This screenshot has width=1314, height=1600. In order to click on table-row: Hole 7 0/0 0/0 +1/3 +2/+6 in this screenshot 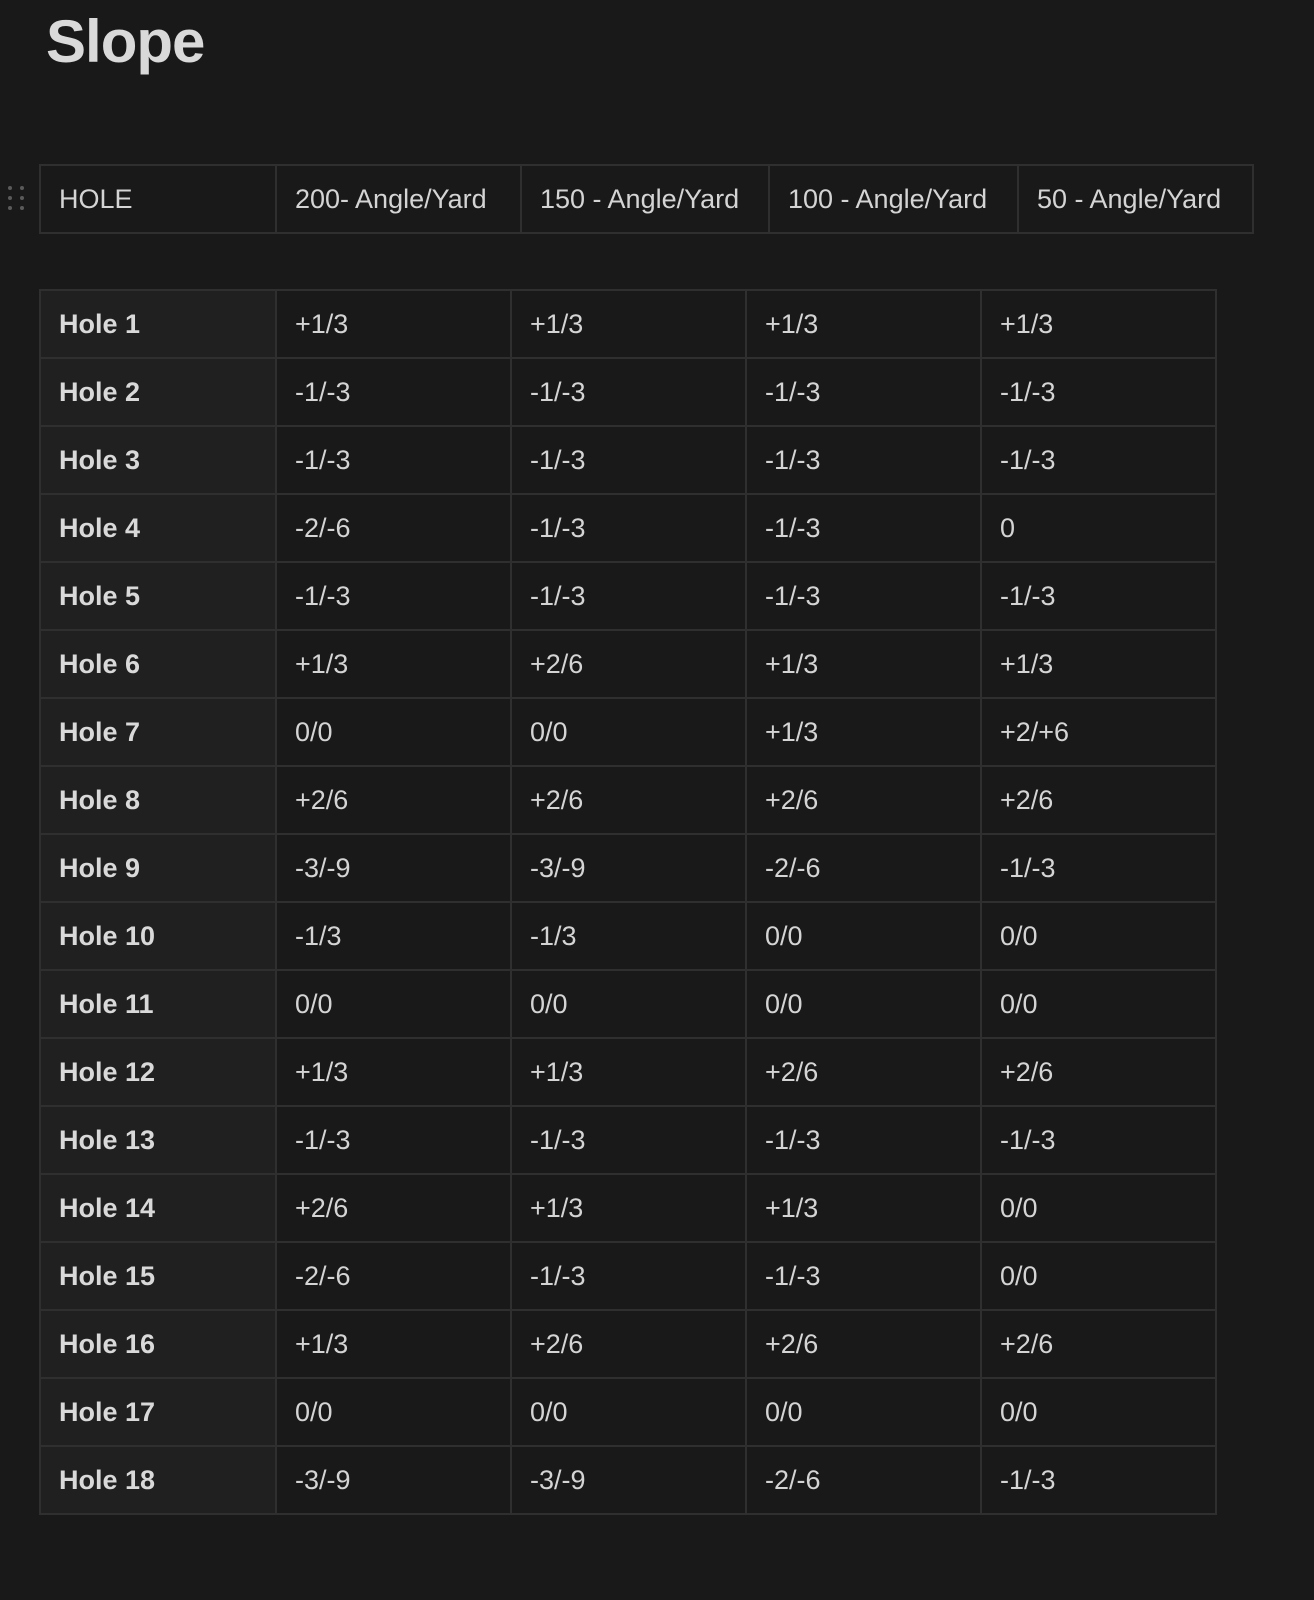, I will do `click(628, 732)`.